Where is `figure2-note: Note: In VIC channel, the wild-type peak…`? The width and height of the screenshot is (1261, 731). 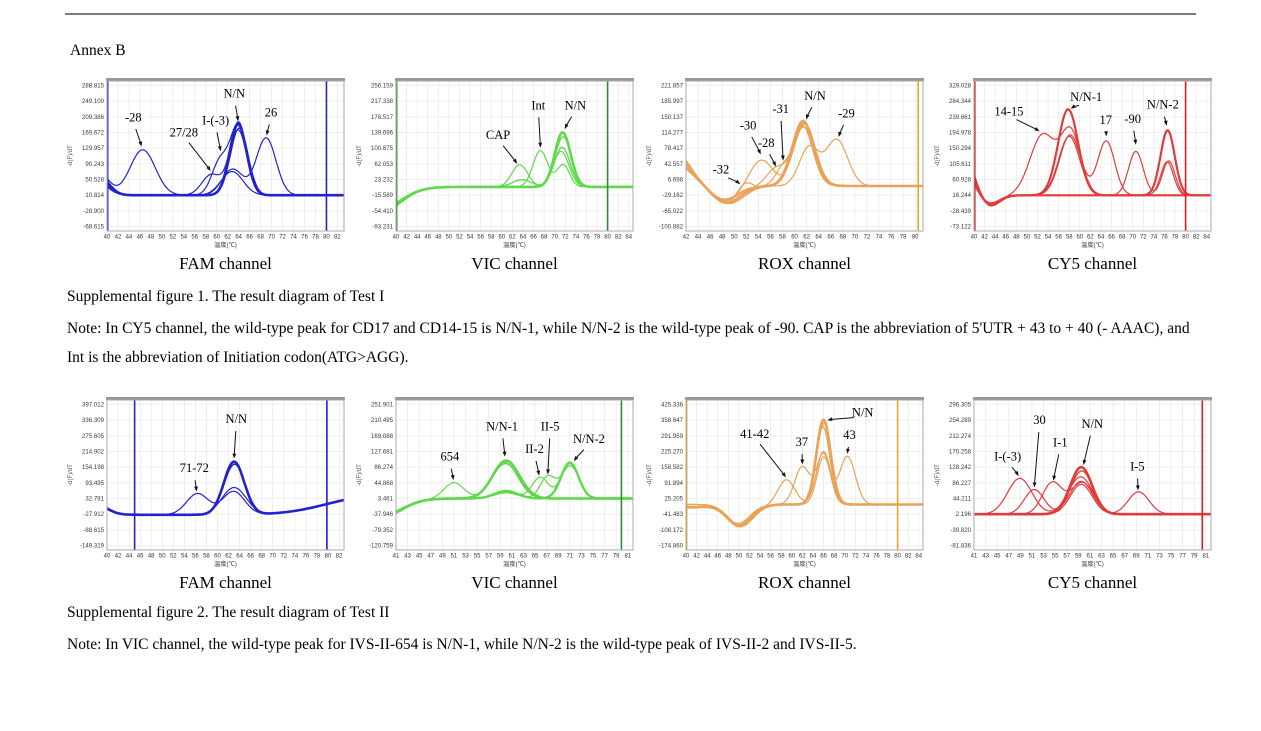
figure2-note: Note: In VIC channel, the wild-type peak… is located at coordinates (462, 644).